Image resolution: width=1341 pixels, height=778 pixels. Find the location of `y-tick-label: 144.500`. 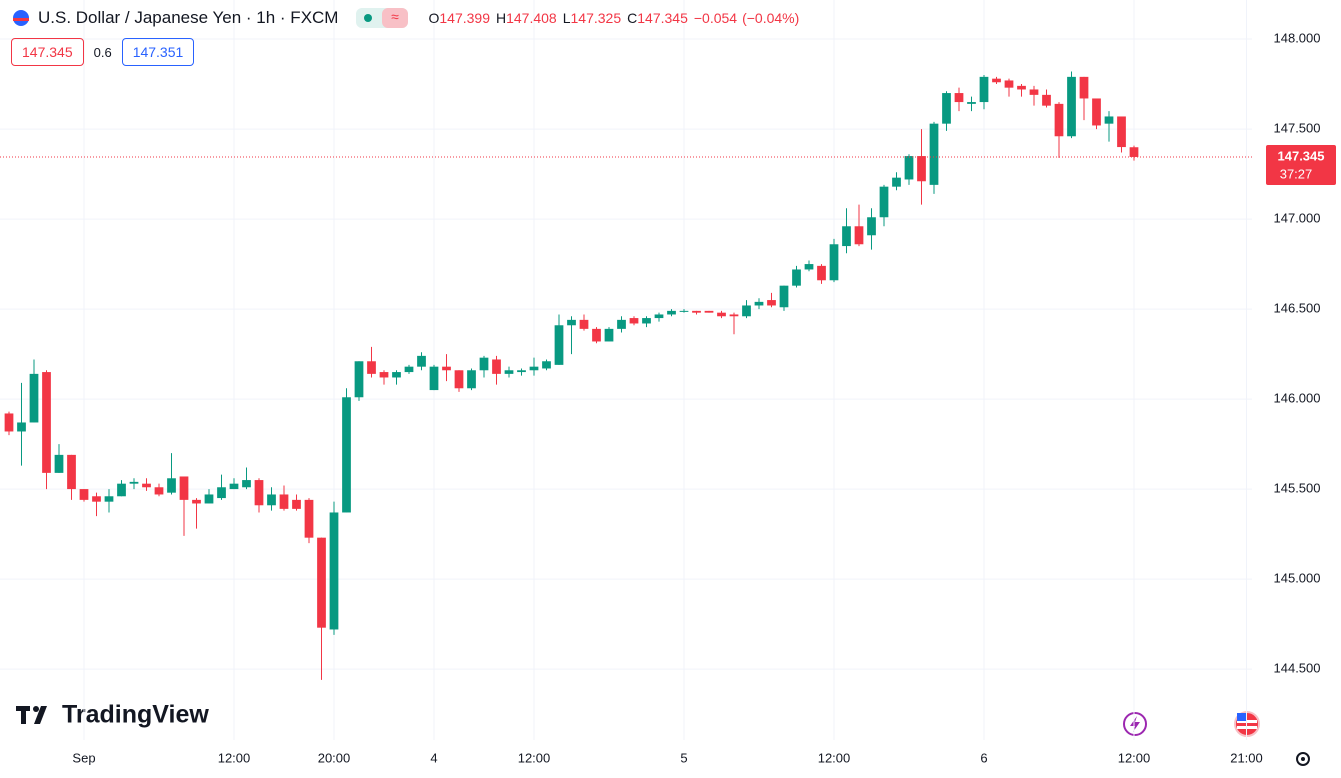

y-tick-label: 144.500 is located at coordinates (1297, 668).